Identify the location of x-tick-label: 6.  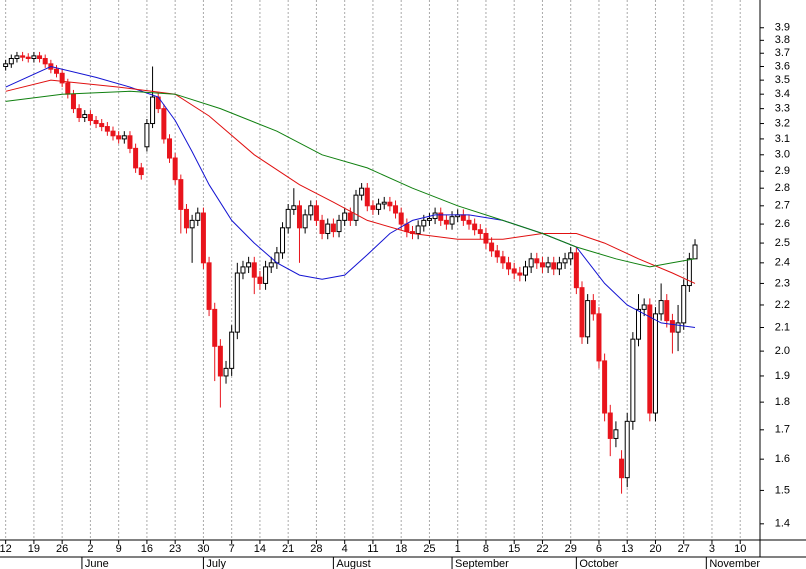
(599, 549).